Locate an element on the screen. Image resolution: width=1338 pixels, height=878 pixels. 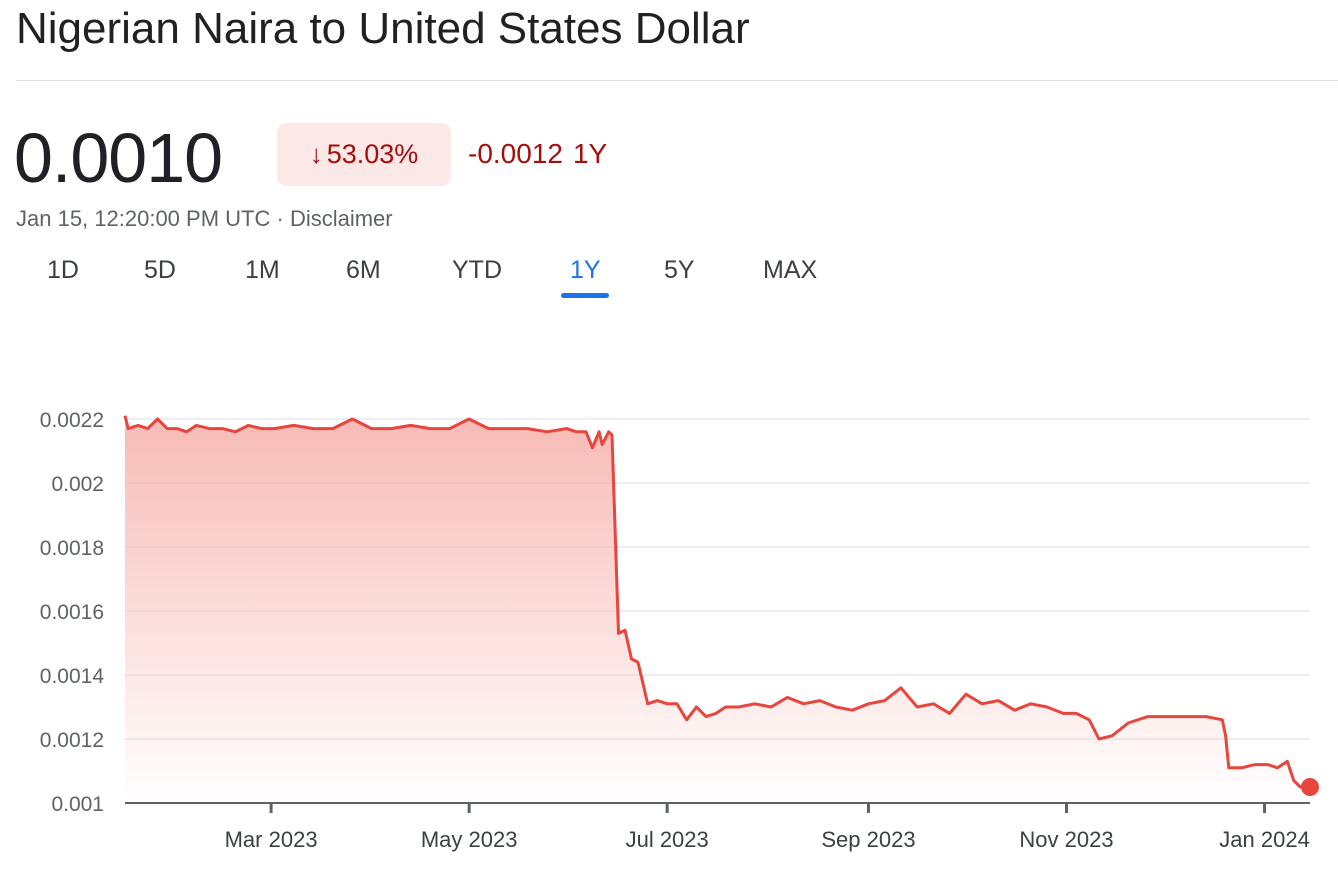
change-period: 1Y is located at coordinates (590, 153).